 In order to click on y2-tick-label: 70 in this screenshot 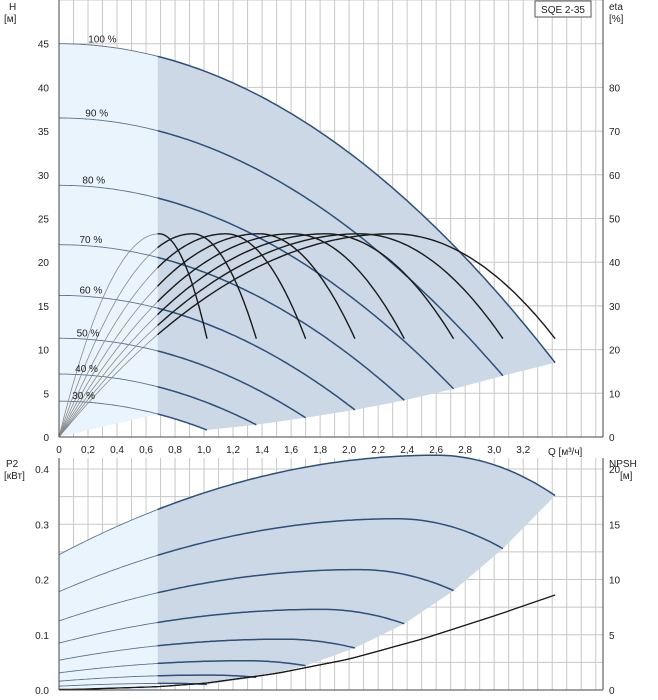, I will do `click(615, 132)`.